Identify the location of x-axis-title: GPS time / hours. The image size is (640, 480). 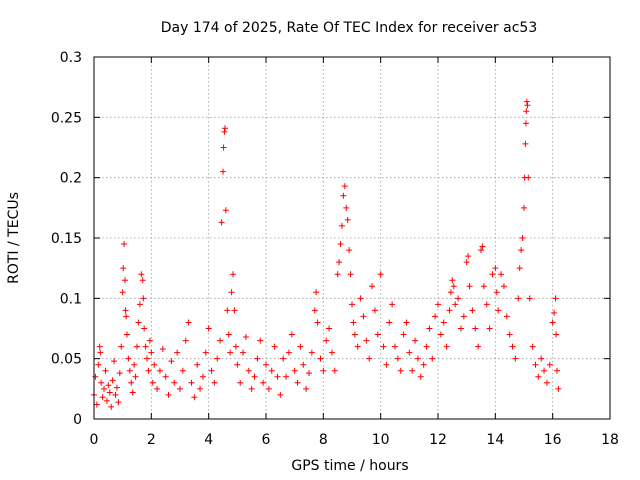
(349, 466).